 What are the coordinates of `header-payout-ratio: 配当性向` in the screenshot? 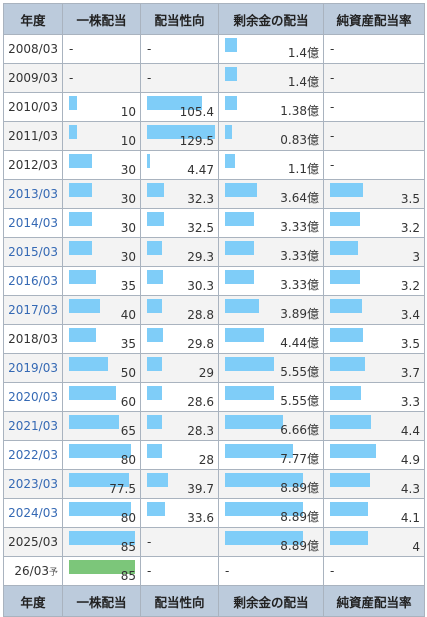 It's located at (179, 19).